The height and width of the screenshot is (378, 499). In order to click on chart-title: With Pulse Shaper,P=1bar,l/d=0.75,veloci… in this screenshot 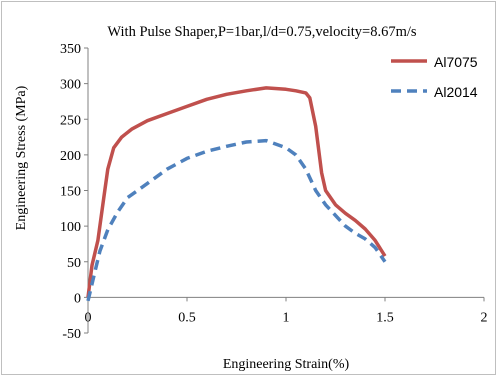, I will do `click(261, 32)`.